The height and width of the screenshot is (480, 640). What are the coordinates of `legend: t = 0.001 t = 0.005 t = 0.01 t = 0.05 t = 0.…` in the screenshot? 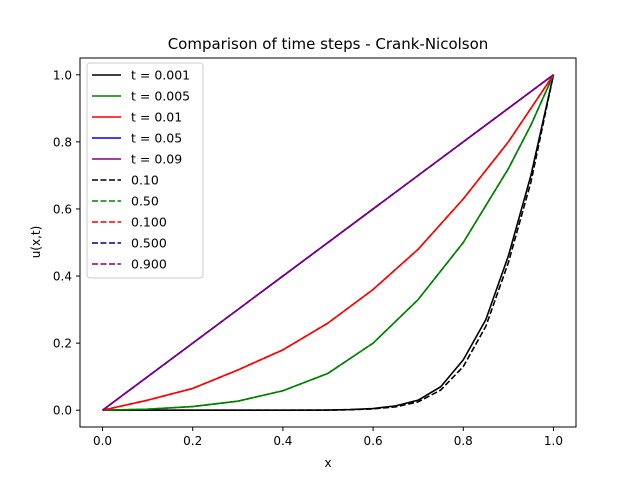 It's located at (145, 170).